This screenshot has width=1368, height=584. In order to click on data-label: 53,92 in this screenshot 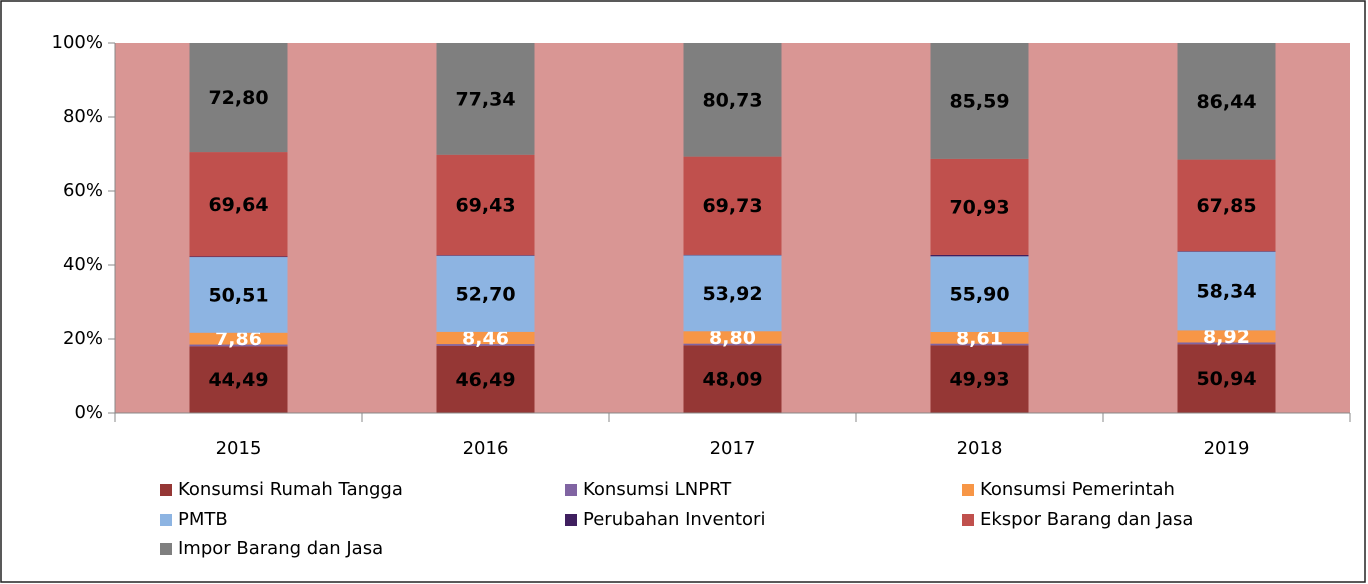, I will do `click(732, 294)`.